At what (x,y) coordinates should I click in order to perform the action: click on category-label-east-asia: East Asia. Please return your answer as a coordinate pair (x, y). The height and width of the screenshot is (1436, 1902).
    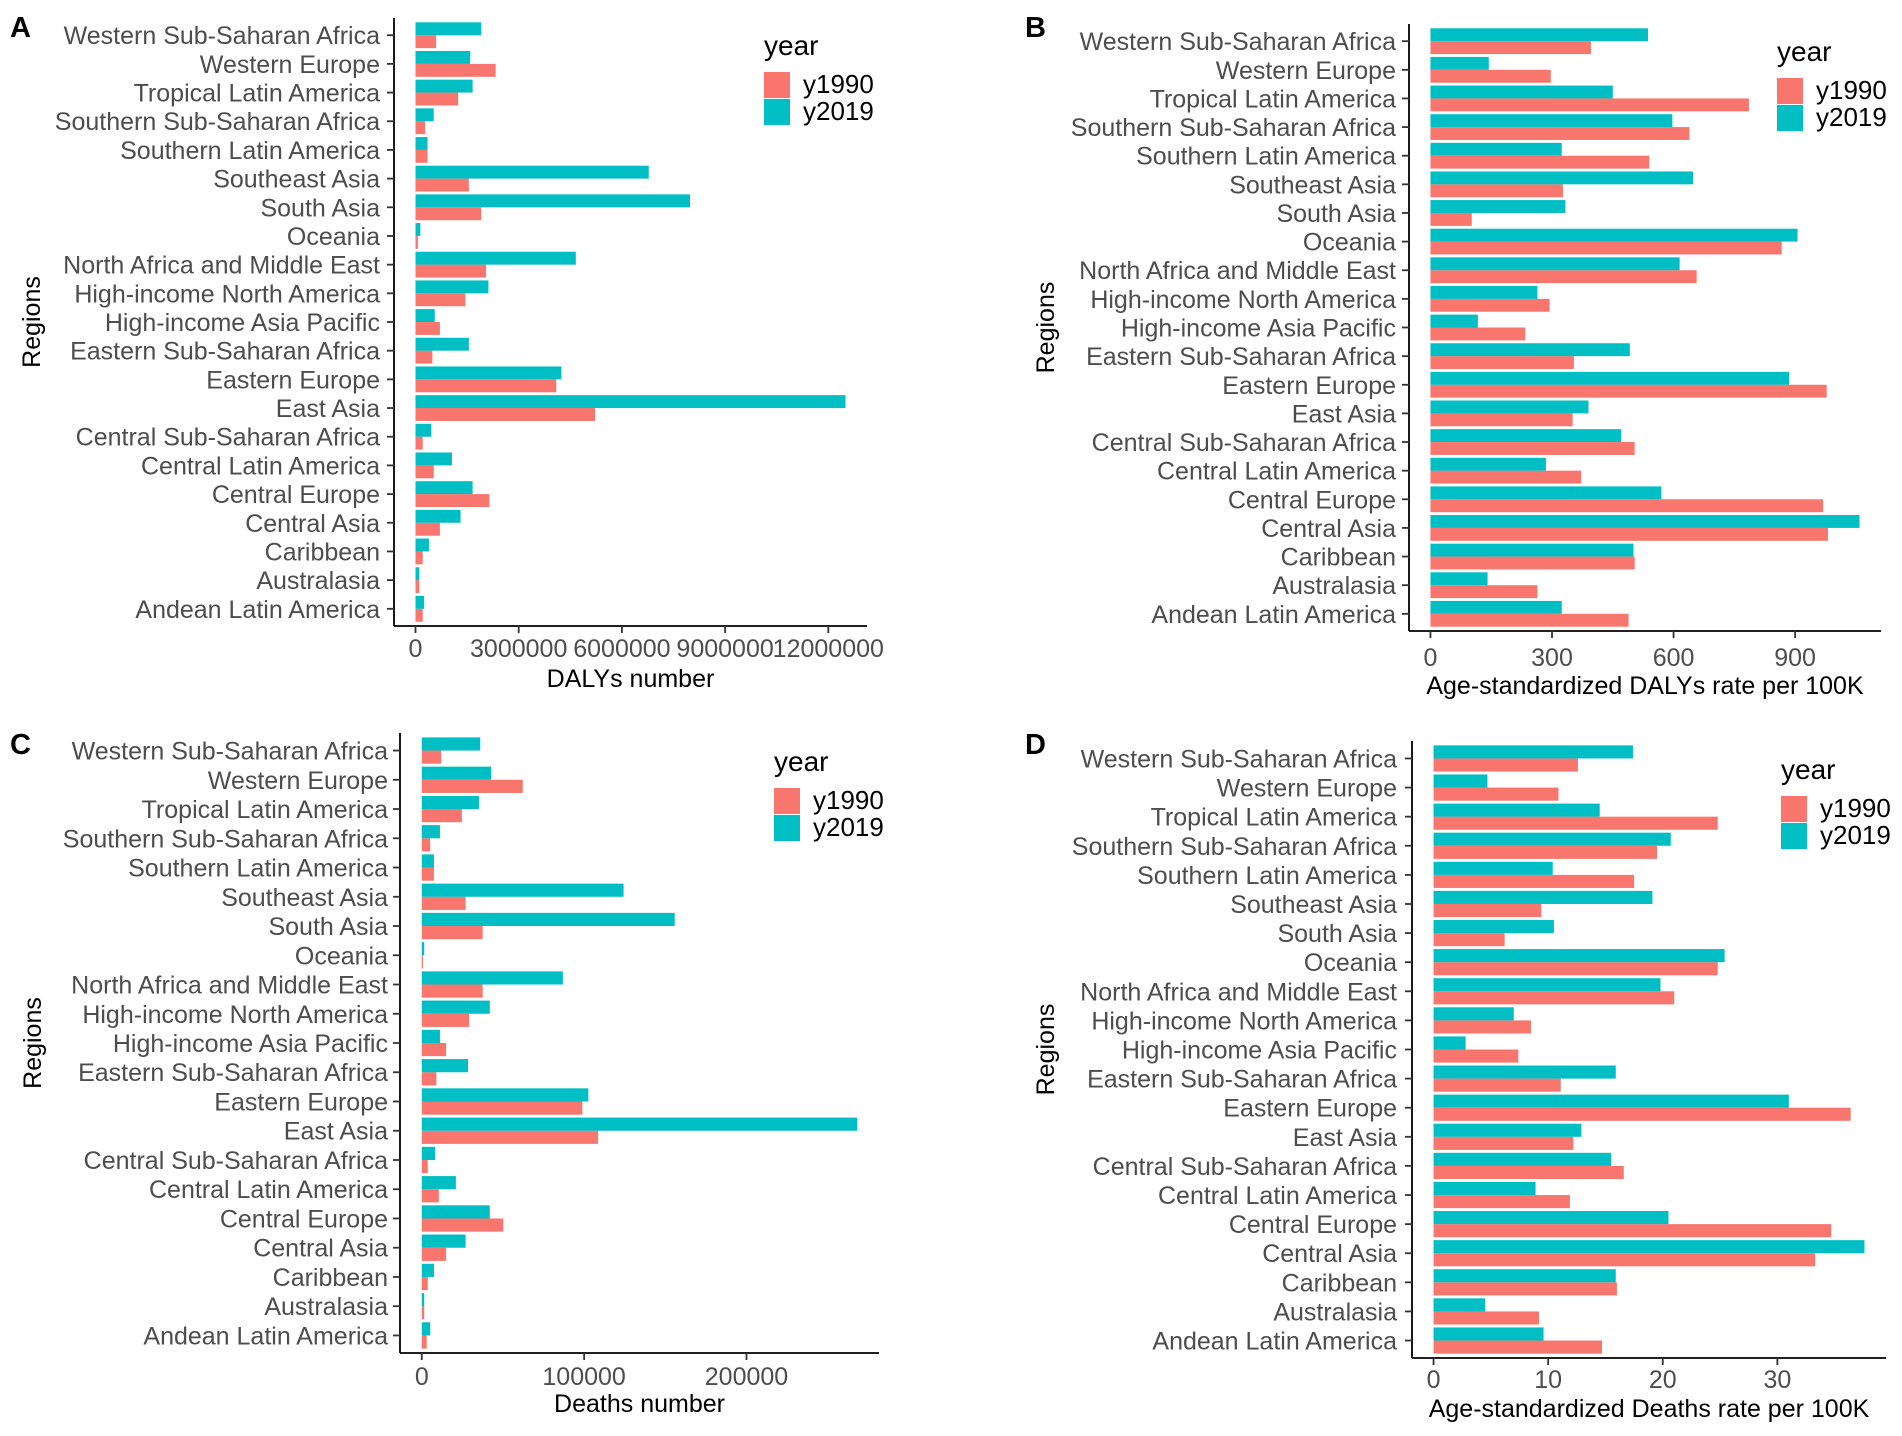
    Looking at the image, I should click on (328, 409).